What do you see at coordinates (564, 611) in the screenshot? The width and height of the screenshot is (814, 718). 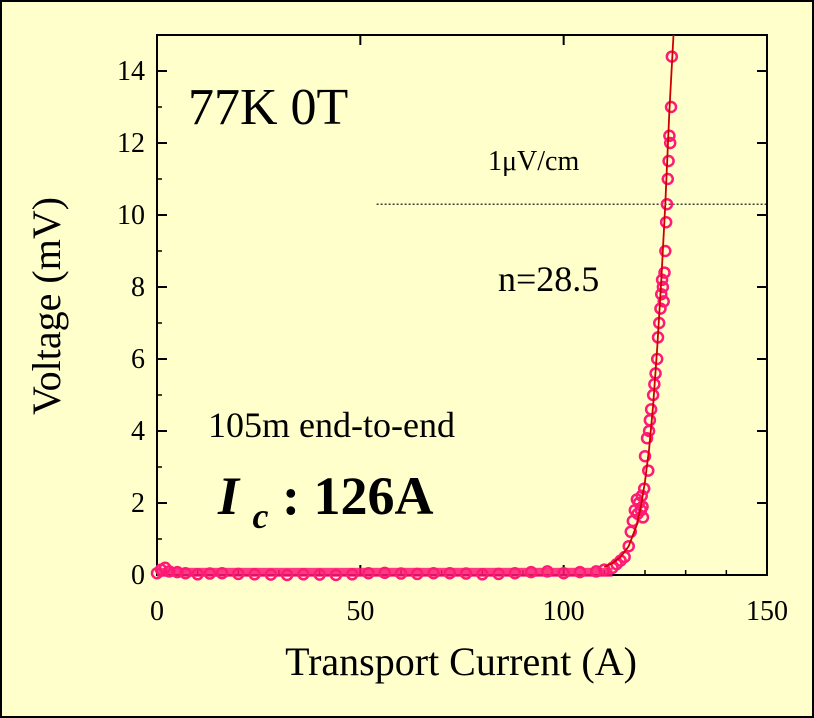 I see `x-tick-label: 100` at bounding box center [564, 611].